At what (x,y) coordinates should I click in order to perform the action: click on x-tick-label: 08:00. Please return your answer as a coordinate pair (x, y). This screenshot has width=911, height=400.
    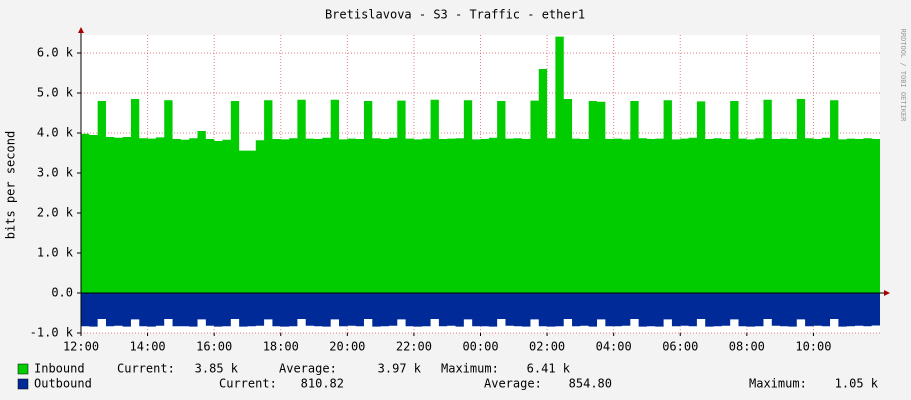
    Looking at the image, I should click on (747, 347).